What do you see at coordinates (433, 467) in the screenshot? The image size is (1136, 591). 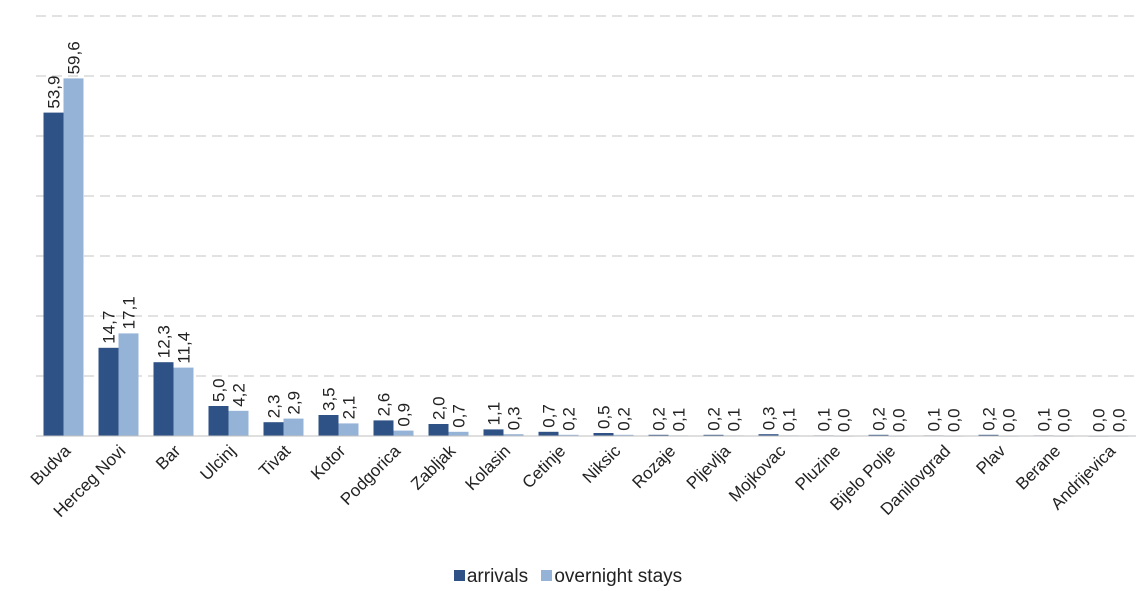 I see `x-tick-label-7: Zabljak` at bounding box center [433, 467].